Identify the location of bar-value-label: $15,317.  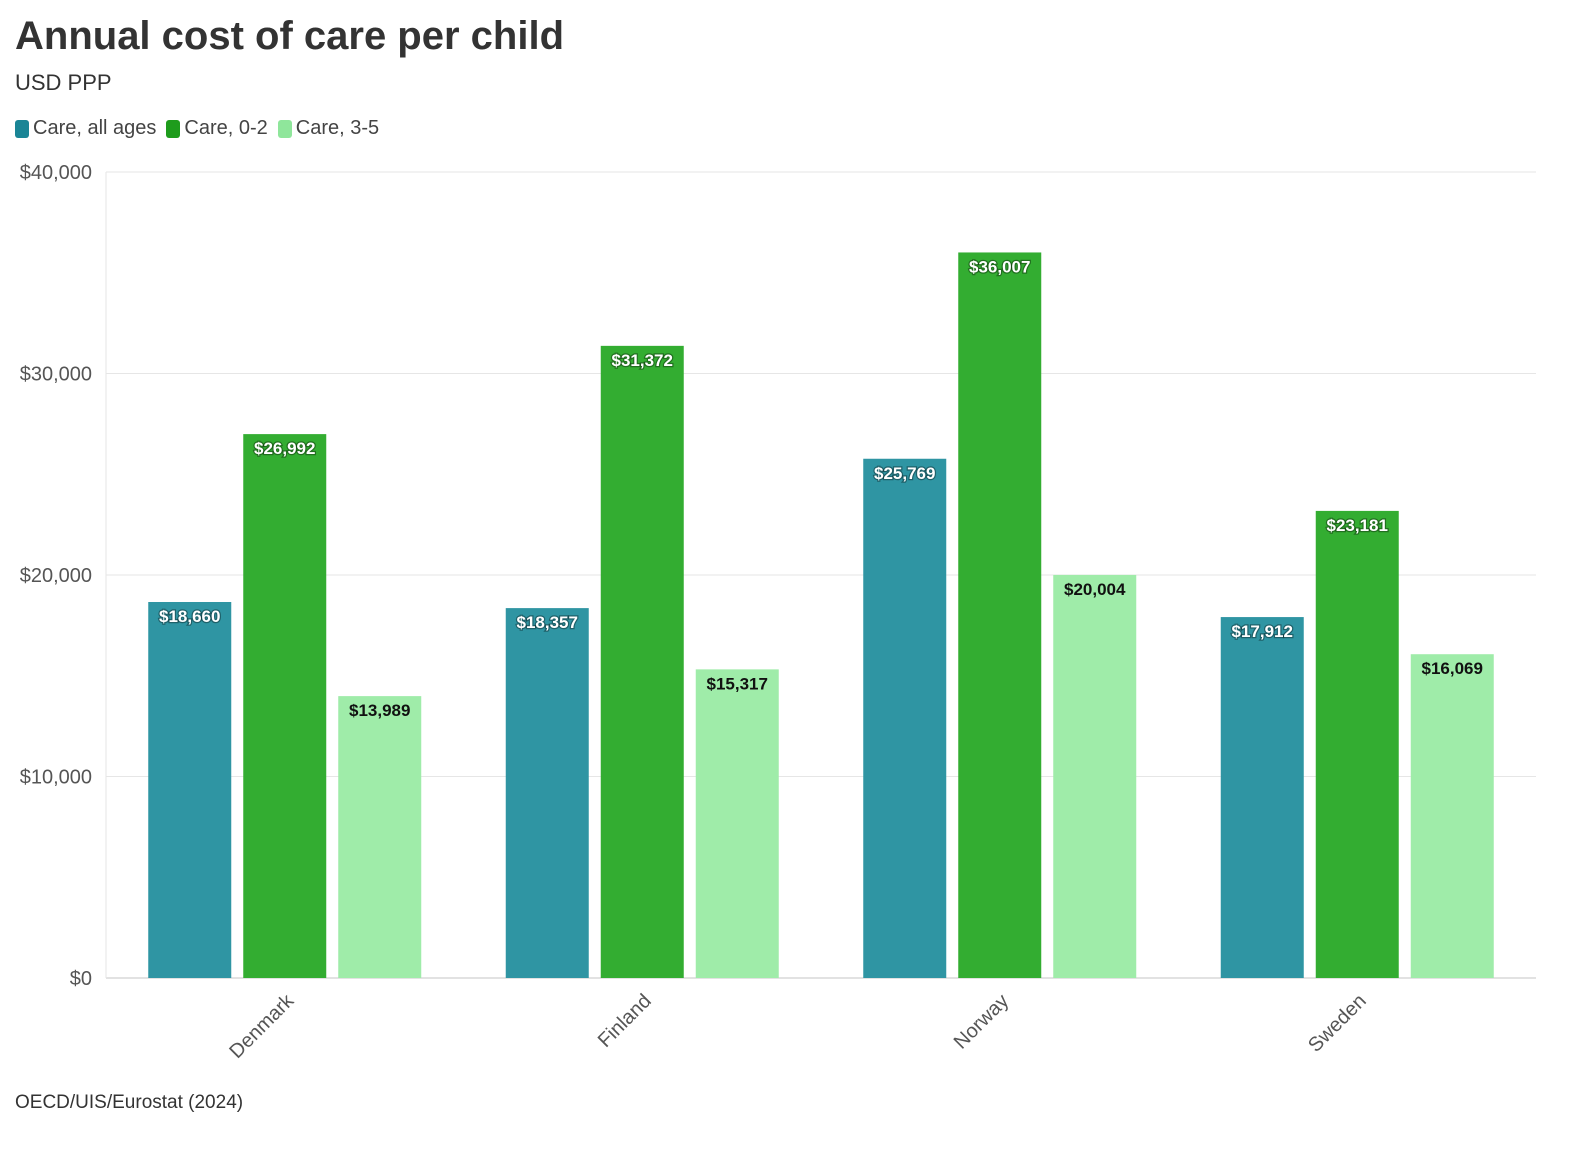
(737, 683).